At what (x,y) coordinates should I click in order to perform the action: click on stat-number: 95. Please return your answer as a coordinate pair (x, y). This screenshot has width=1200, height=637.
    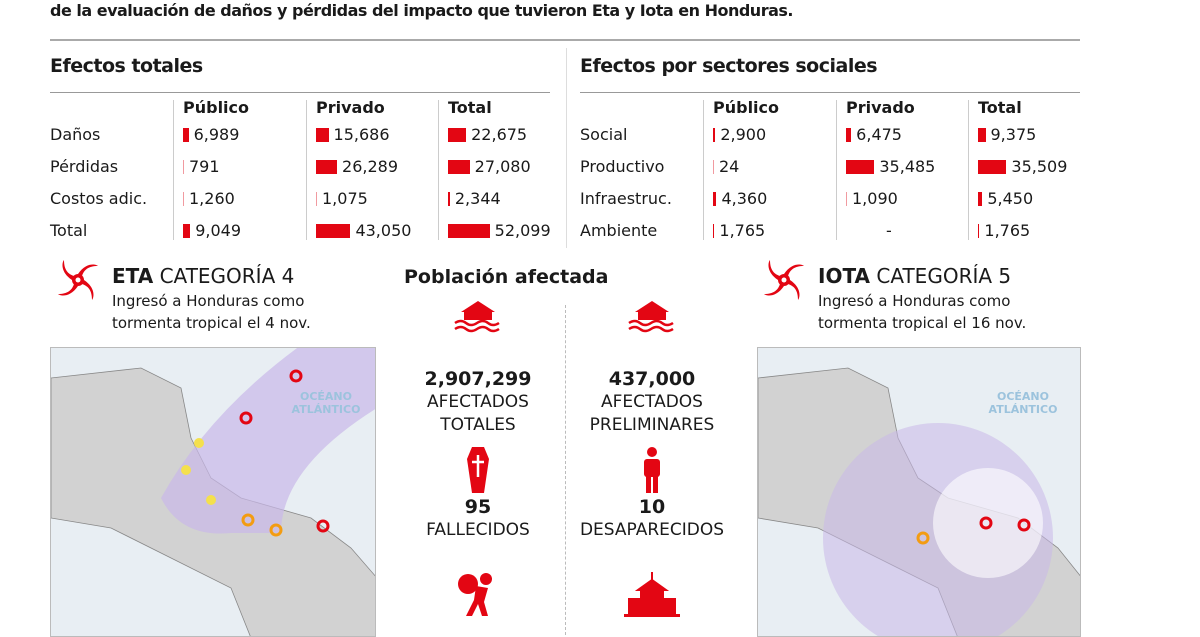
    Looking at the image, I should click on (478, 507).